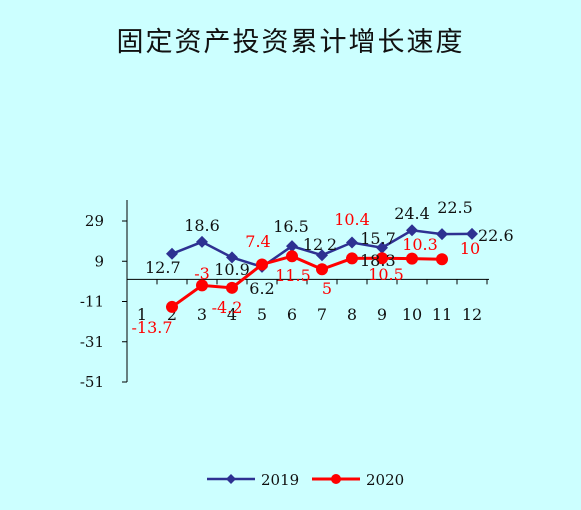  Describe the element at coordinates (336, 479) in the screenshot. I see `legend-marker-2020` at that location.